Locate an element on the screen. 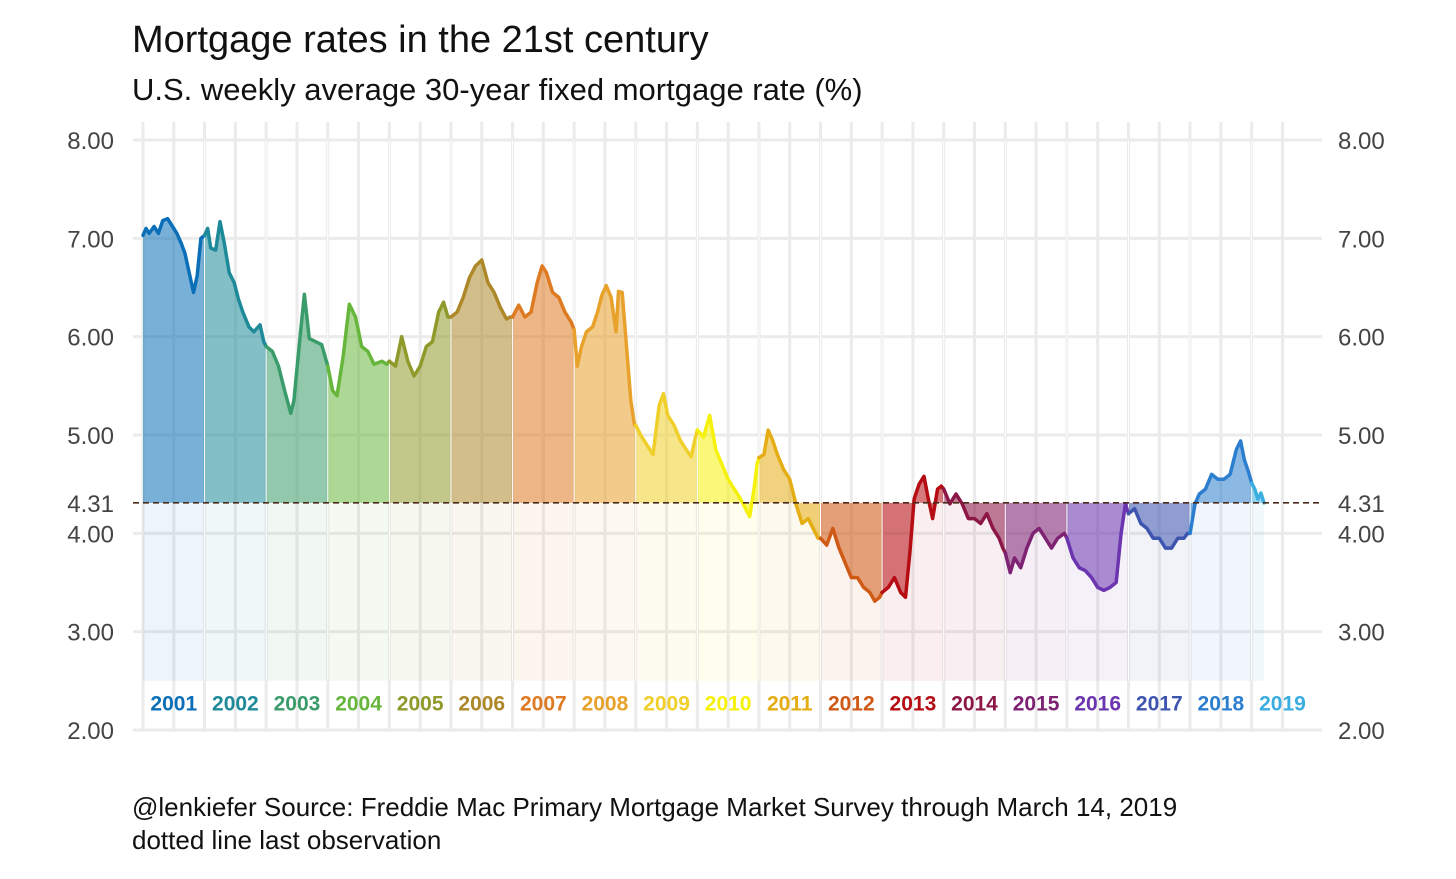  series-line-2005 is located at coordinates (420, 339).